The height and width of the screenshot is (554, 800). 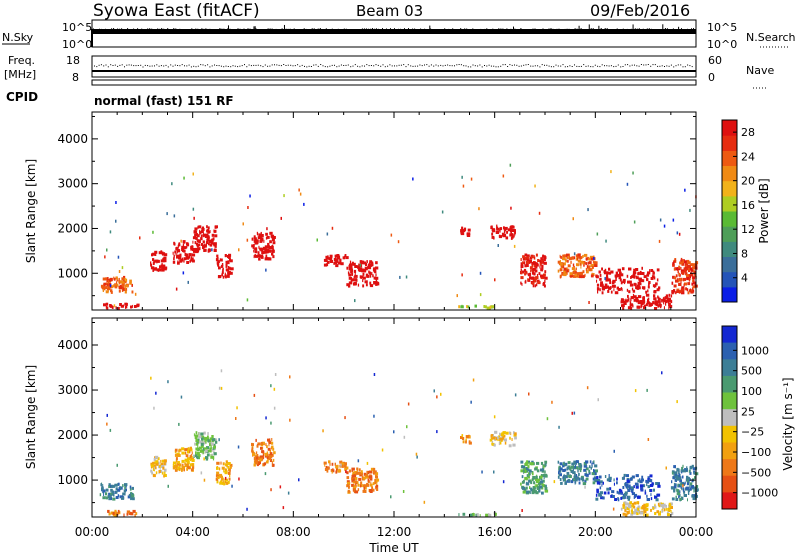 I want to click on y-tick-label: 1000, so click(x=72, y=273).